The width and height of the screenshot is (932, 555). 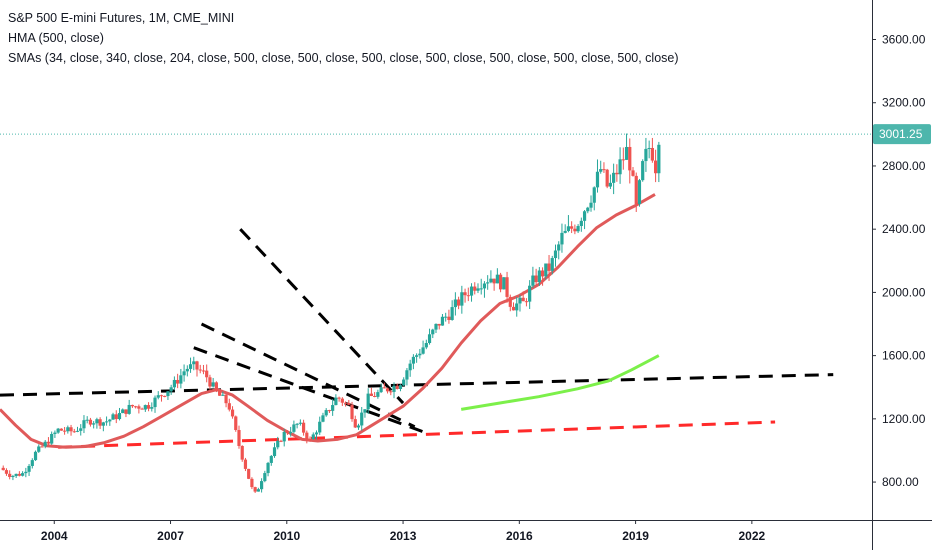 I want to click on x-tick-label: 2013, so click(x=403, y=536).